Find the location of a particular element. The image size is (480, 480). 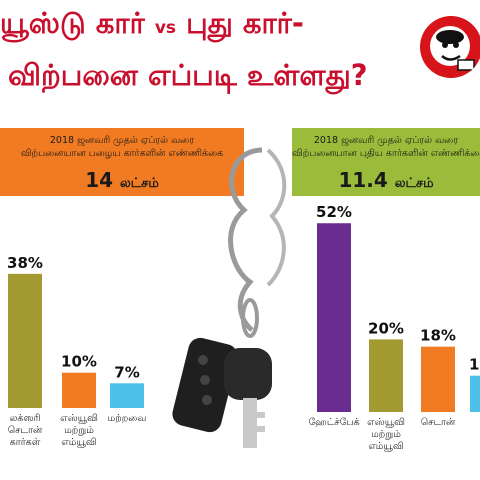

category-label-new-0-0: ஹேட்ச்பேக் is located at coordinates (333, 422).